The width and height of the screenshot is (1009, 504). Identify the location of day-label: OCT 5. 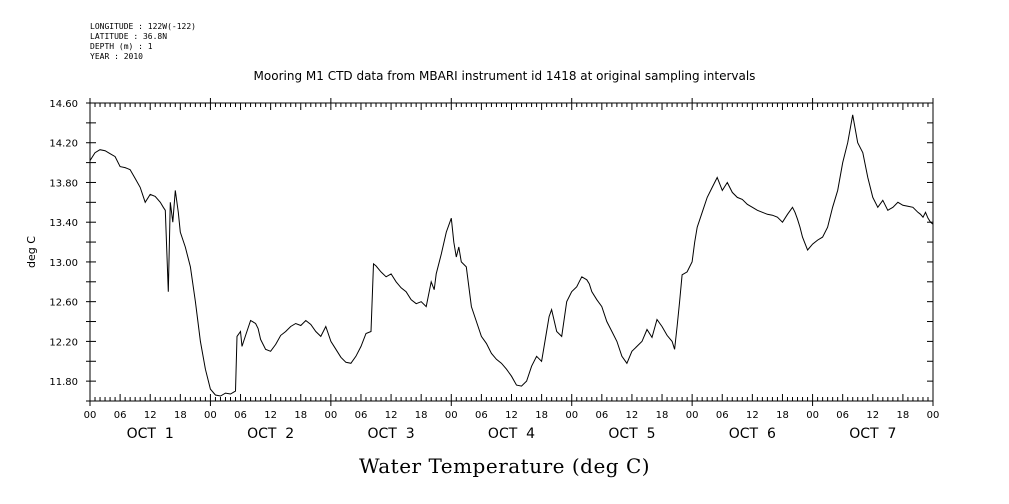
(631, 434).